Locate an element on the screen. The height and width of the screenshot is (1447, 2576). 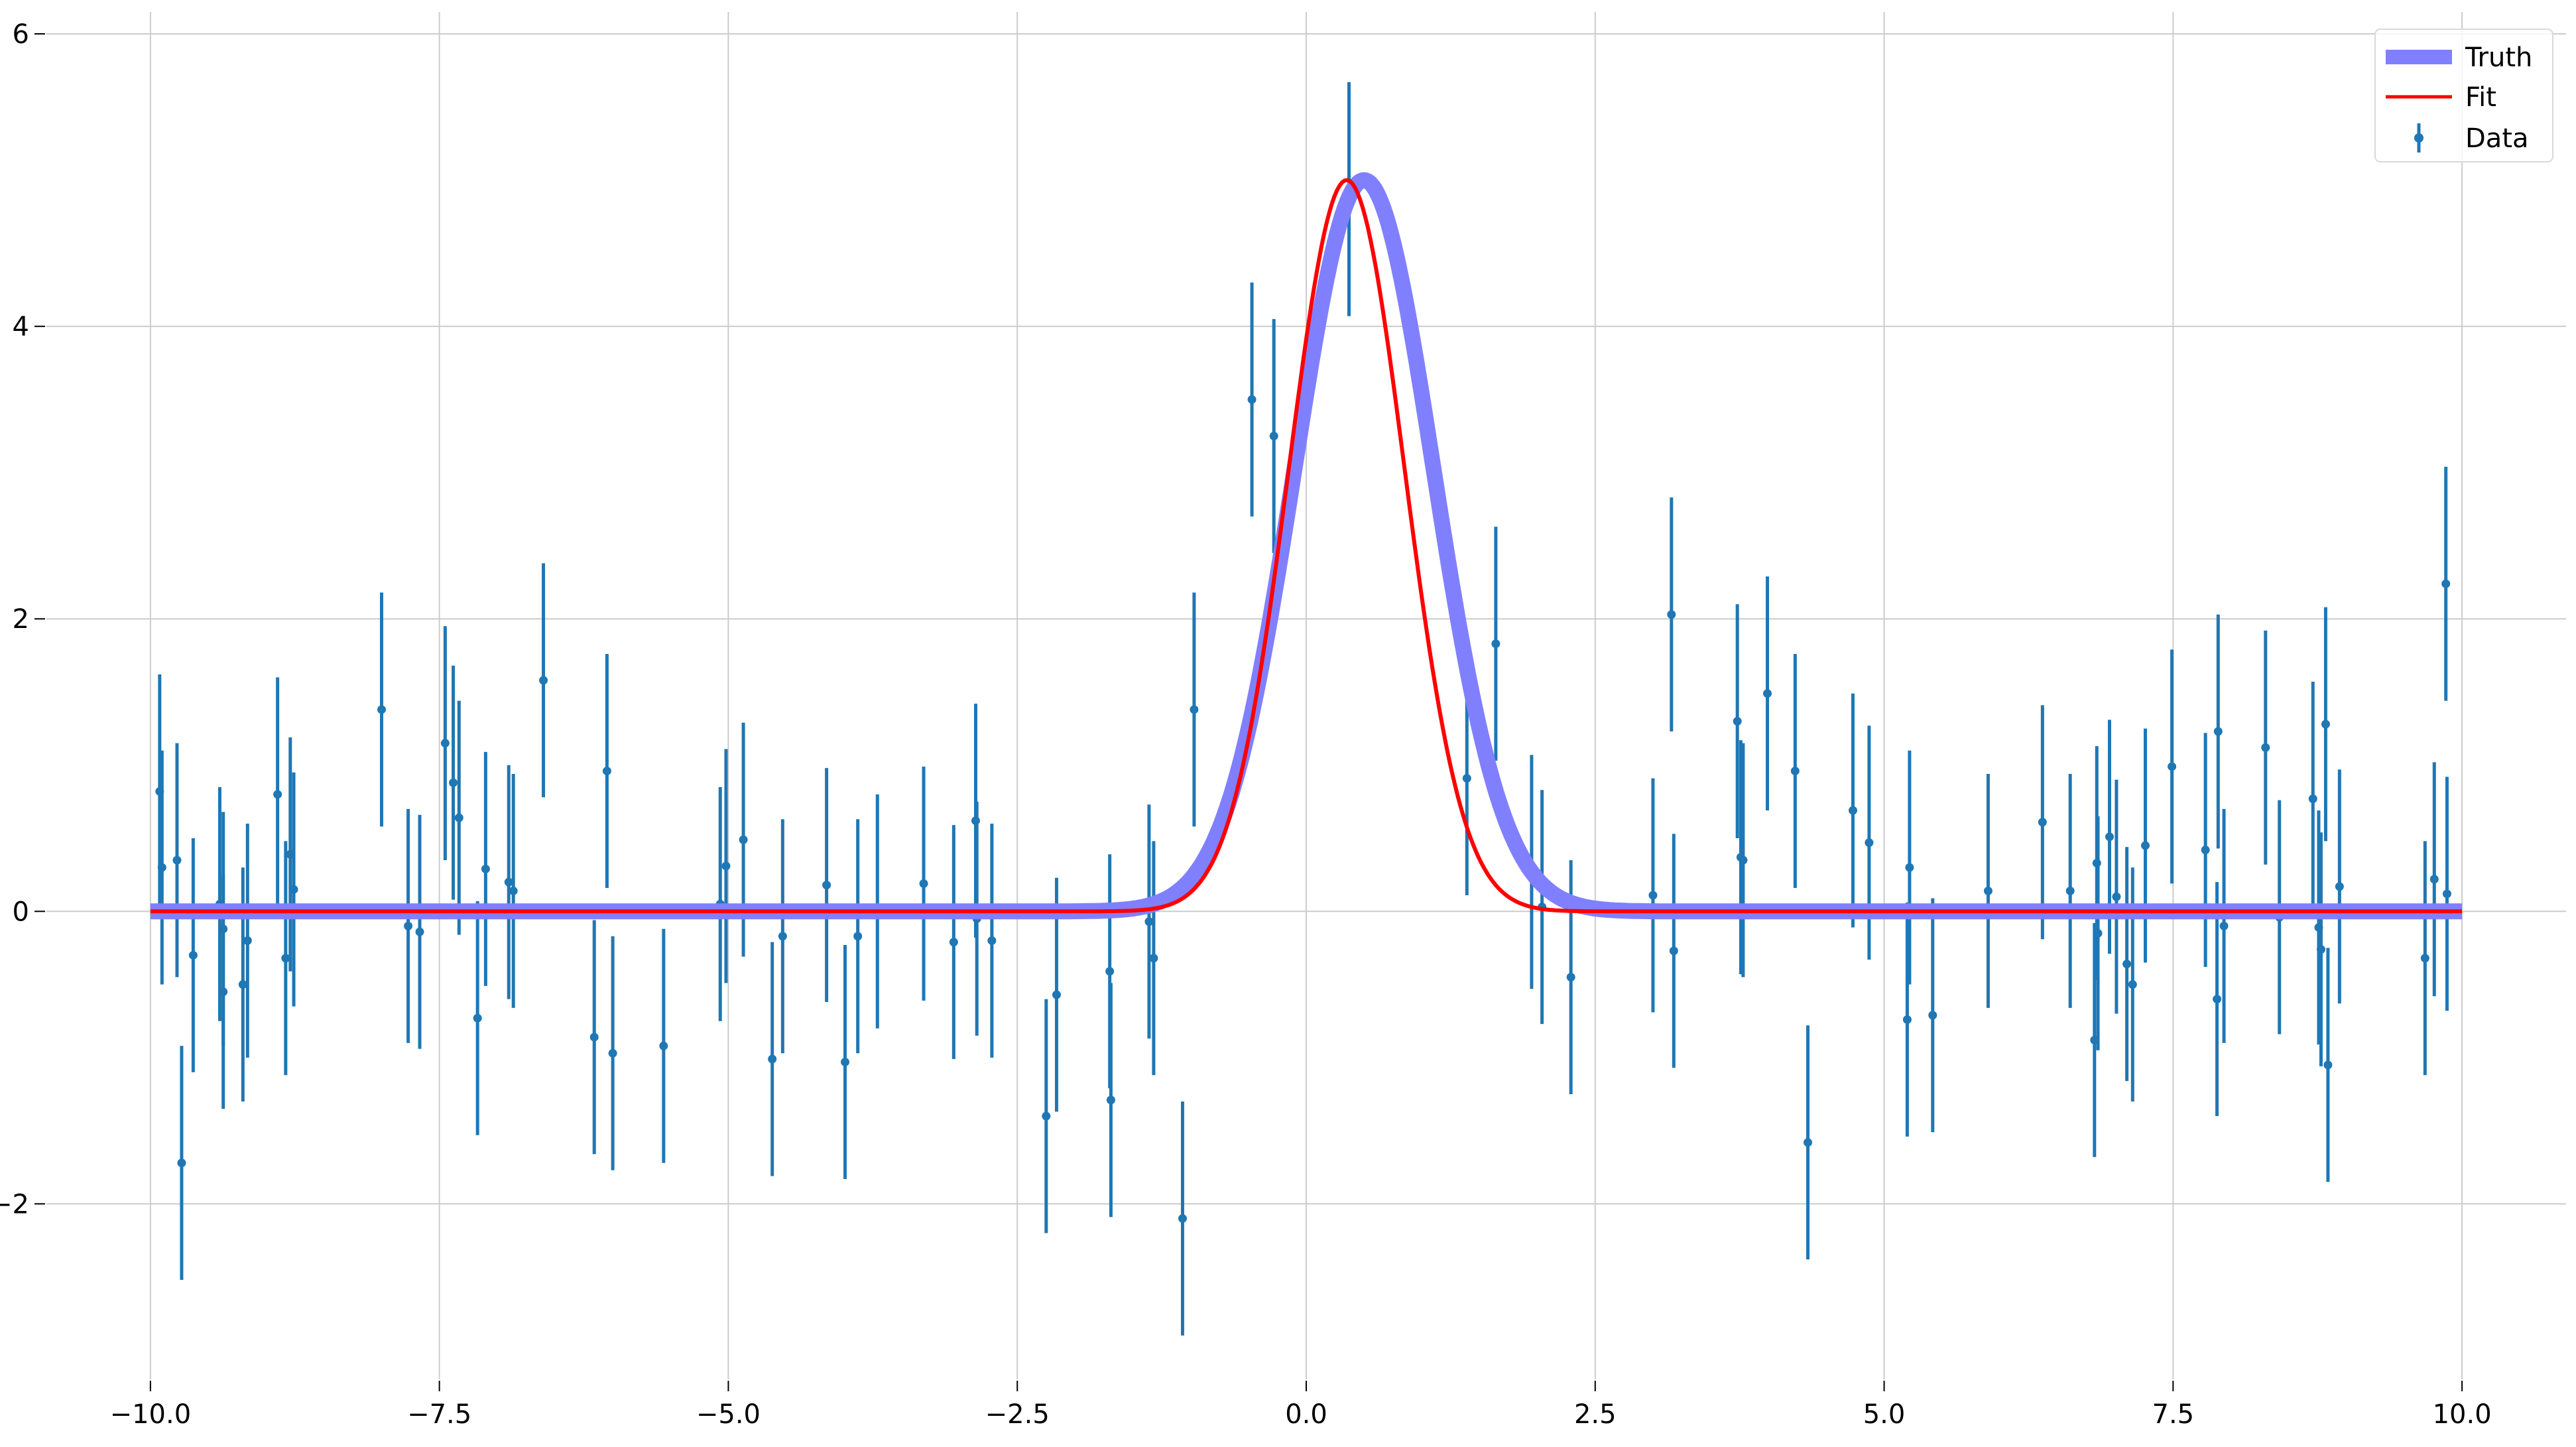
y-tick-label: 0 is located at coordinates (21, 912).